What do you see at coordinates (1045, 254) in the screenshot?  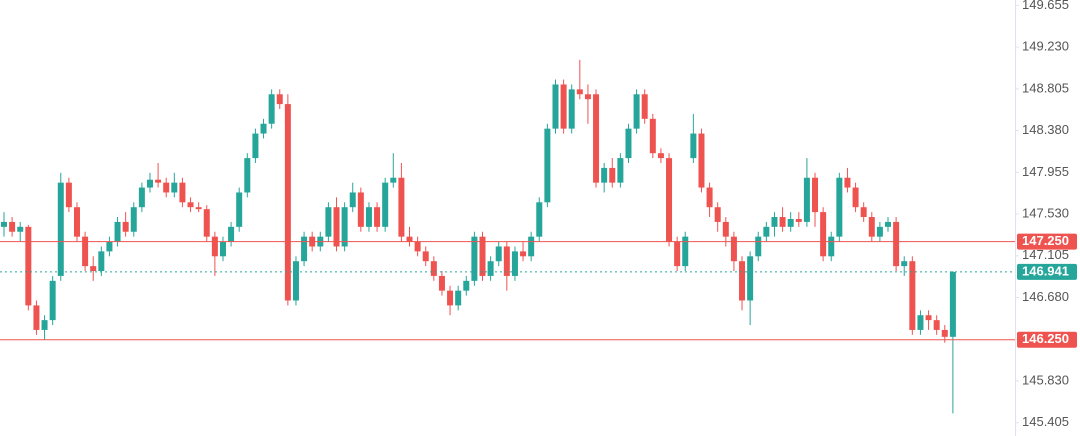 I see `y-tick-label: 147.105` at bounding box center [1045, 254].